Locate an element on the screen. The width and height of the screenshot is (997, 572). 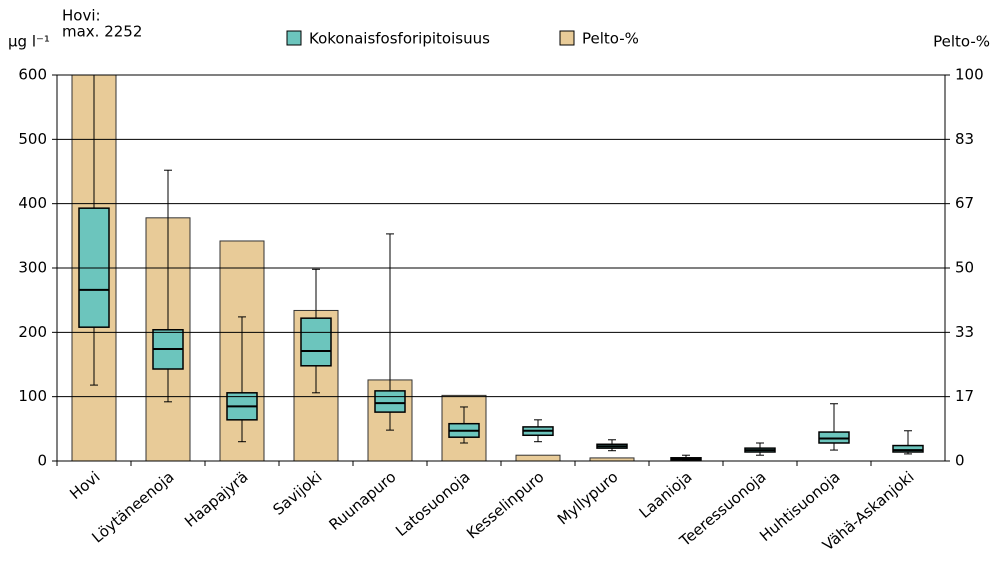
y-tick-label: 600 is located at coordinates (32, 75).